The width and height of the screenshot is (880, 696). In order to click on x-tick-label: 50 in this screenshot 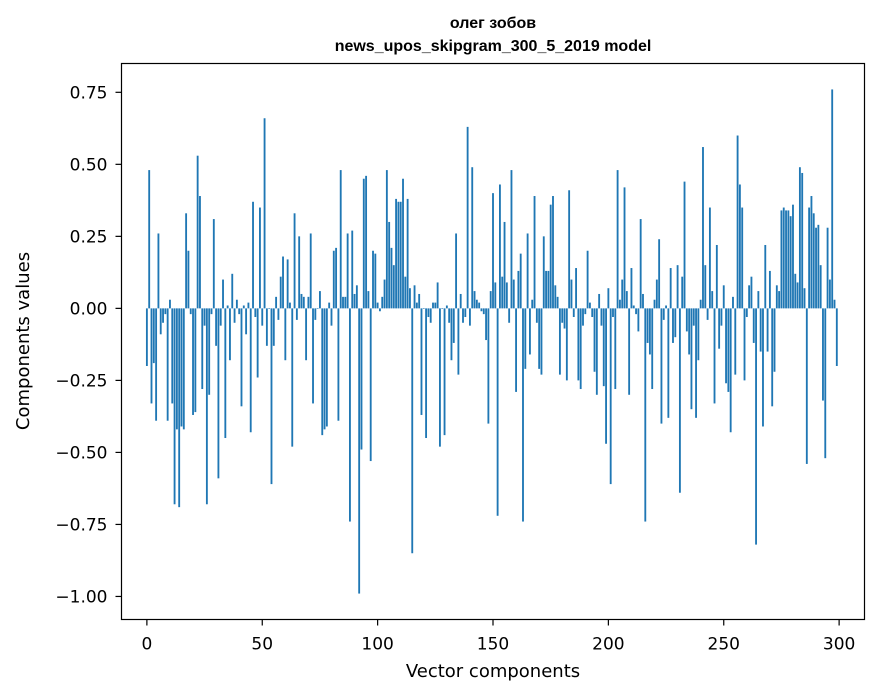, I will do `click(262, 645)`.